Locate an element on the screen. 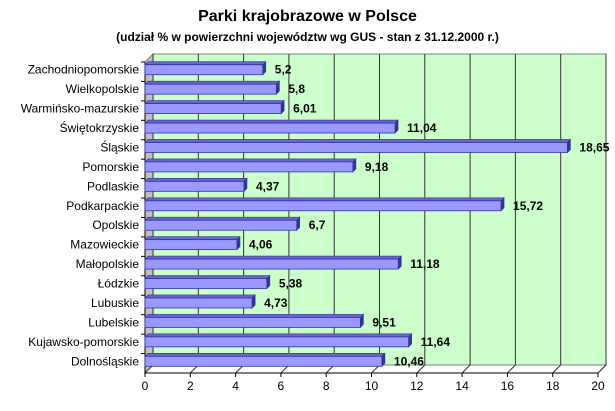 The image size is (615, 411). x-tick-label: 16 is located at coordinates (508, 386).